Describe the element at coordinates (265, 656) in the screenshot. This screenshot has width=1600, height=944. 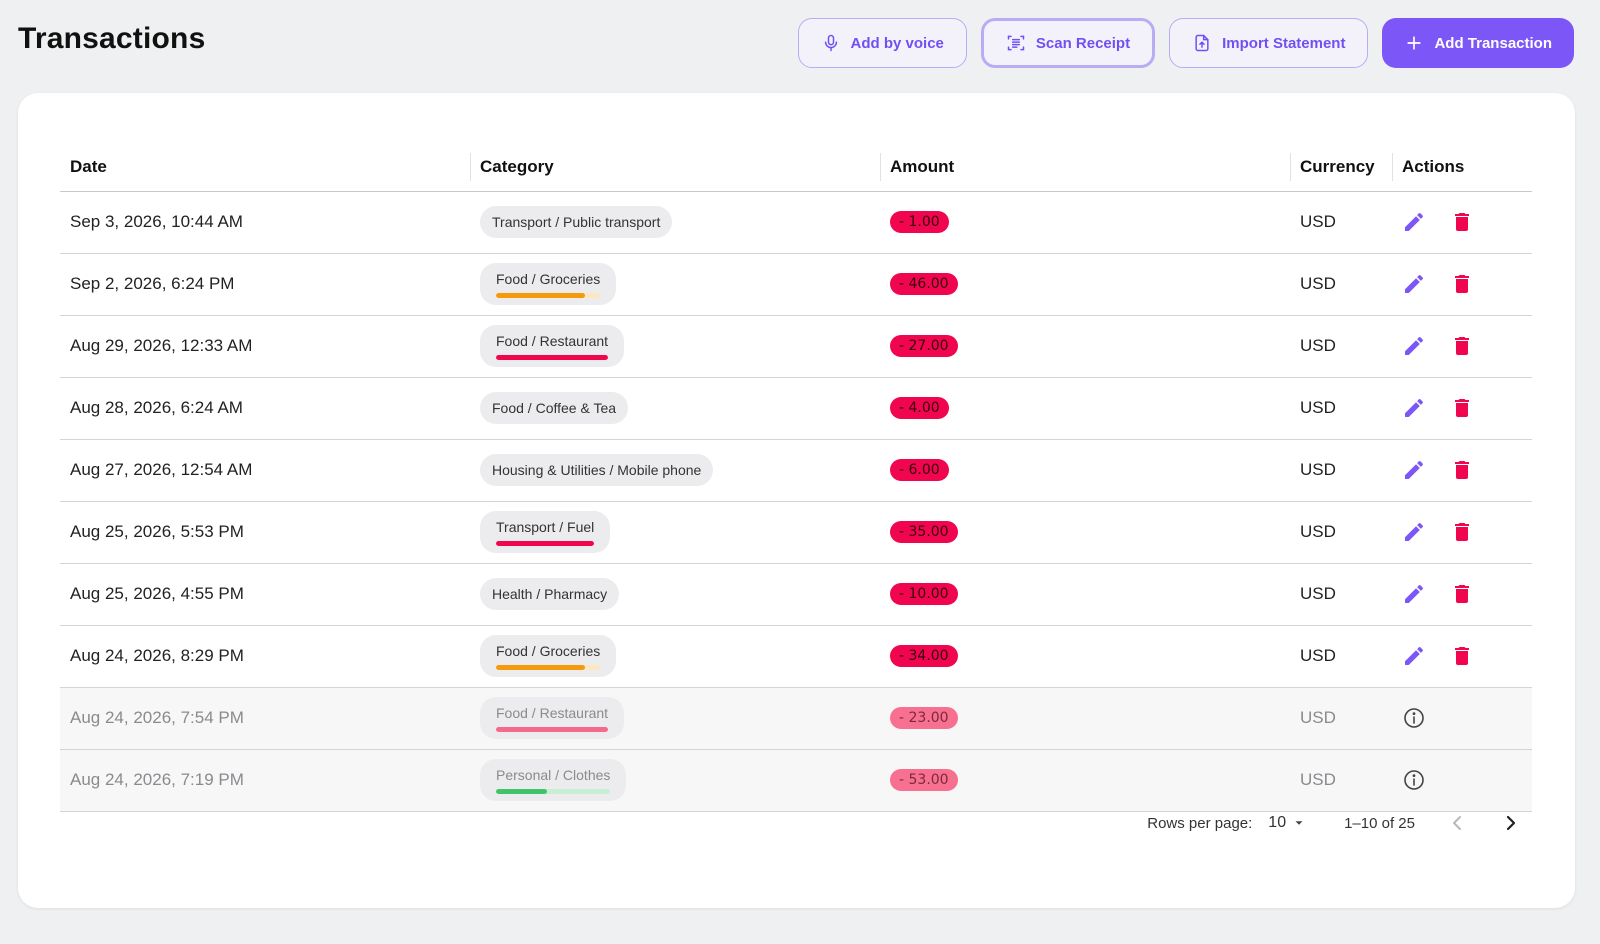
I see `date-cell: Aug 24, 2026, 8:29 PM` at that location.